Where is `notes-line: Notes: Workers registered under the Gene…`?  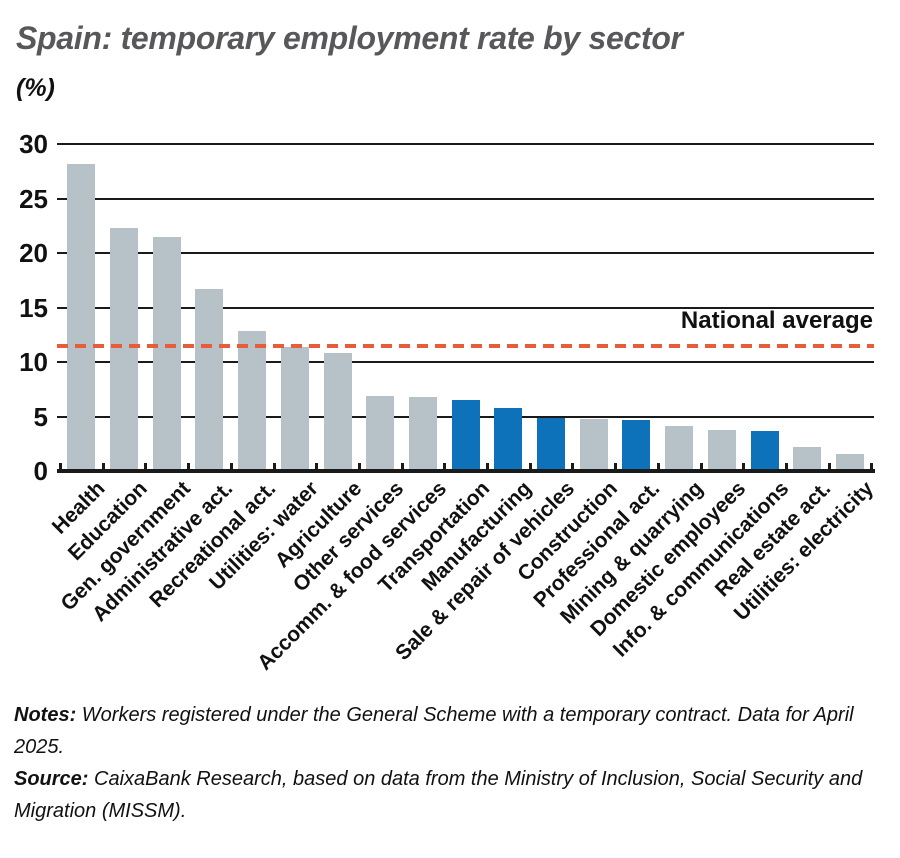 notes-line: Notes: Workers registered under the Gene… is located at coordinates (443, 731).